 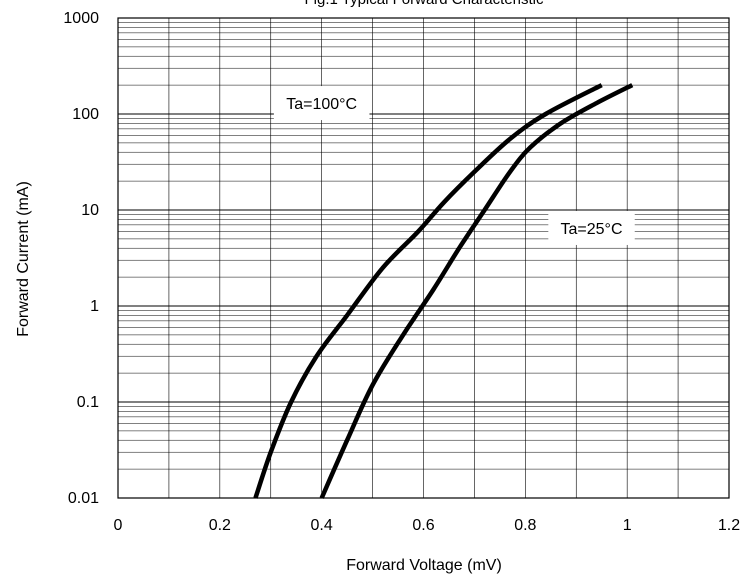 What do you see at coordinates (81, 18) in the screenshot?
I see `y-tick-label: 1000` at bounding box center [81, 18].